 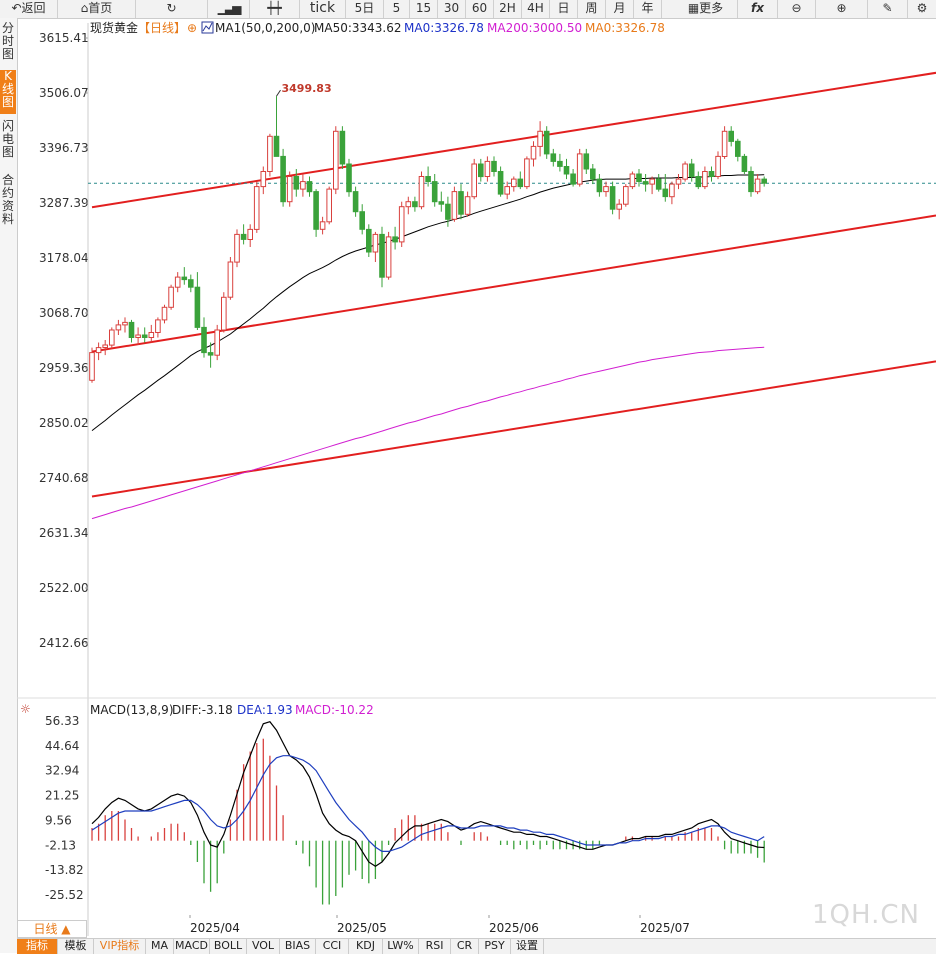 I want to click on macd-tick-label: 56.33, so click(x=62, y=721).